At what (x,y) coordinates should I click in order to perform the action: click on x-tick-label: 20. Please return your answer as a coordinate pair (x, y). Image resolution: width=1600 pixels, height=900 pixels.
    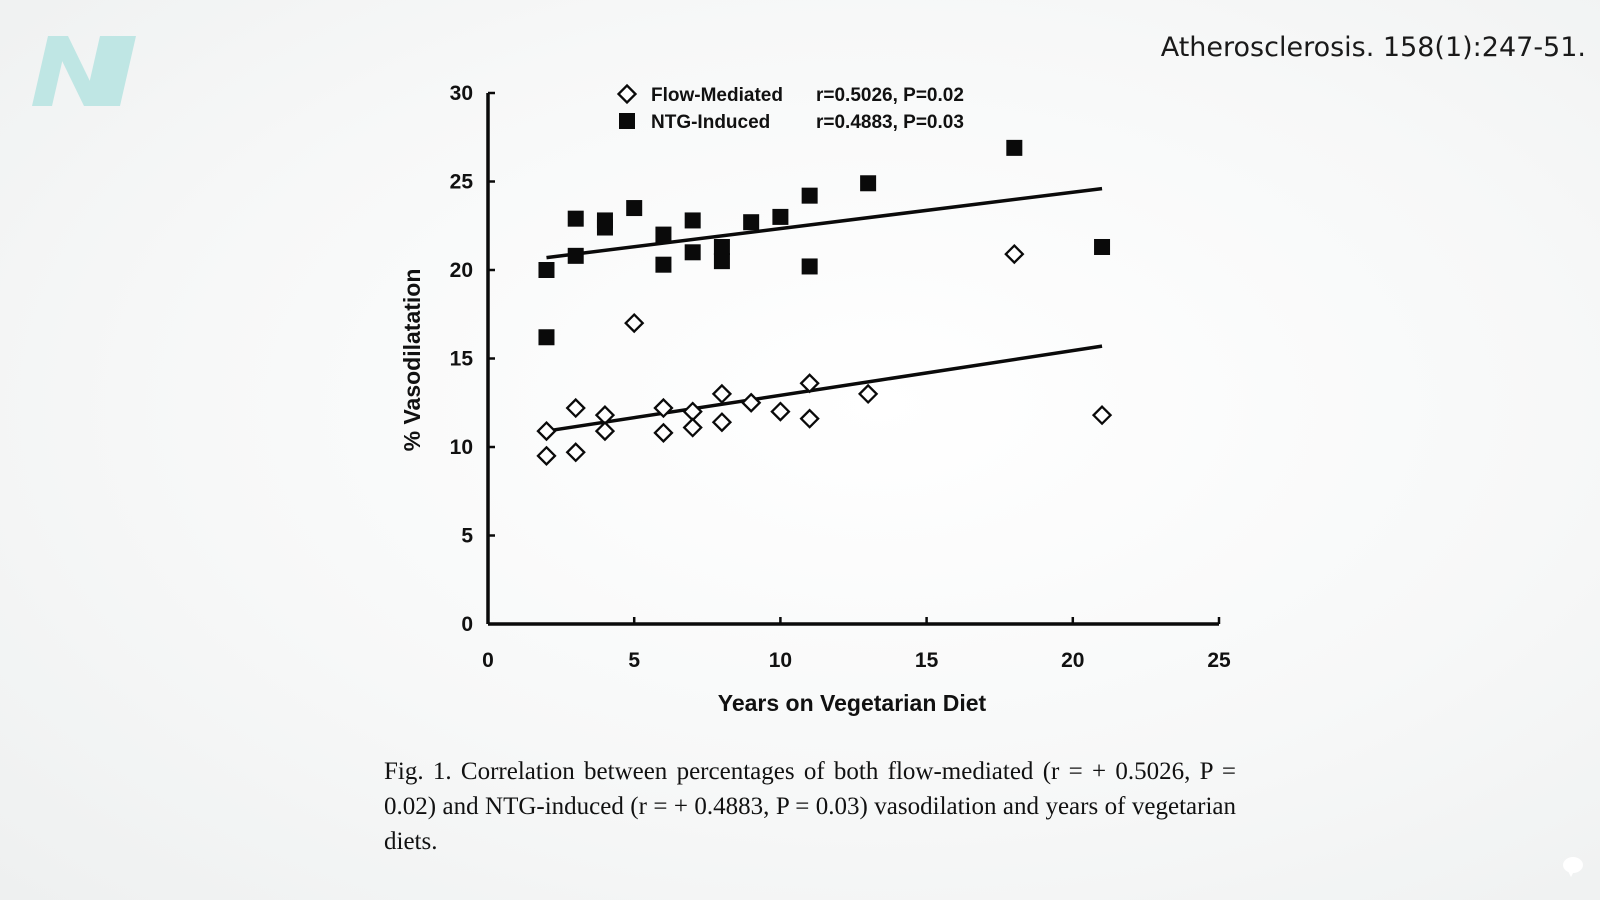
    Looking at the image, I should click on (1072, 660).